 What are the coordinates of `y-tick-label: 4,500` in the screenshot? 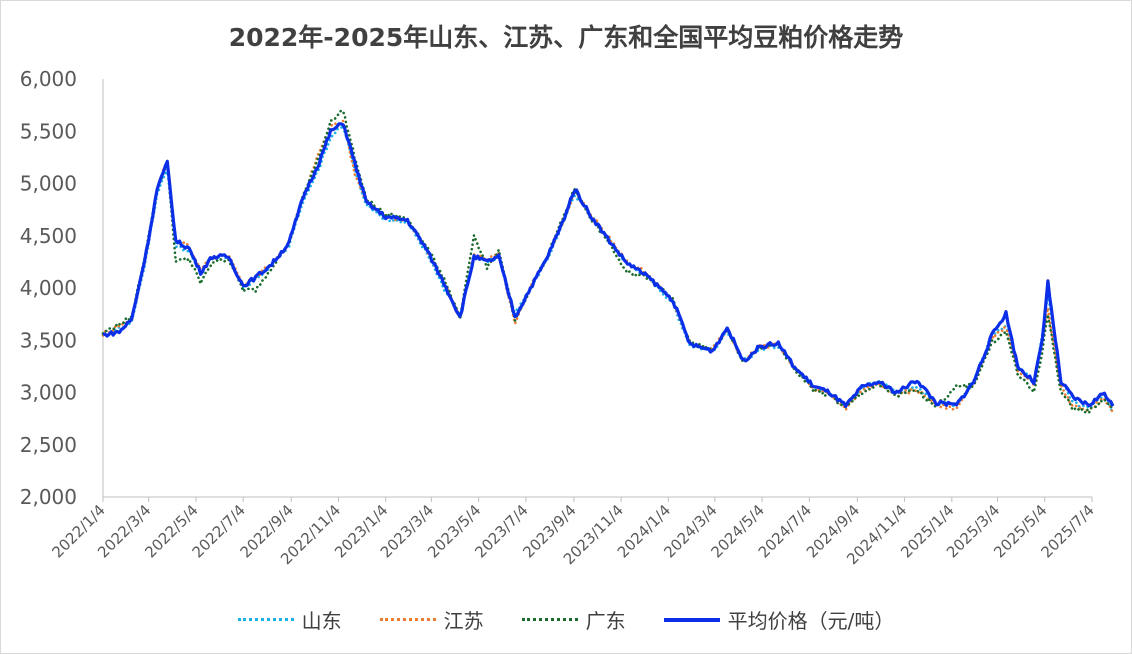 It's located at (48, 236).